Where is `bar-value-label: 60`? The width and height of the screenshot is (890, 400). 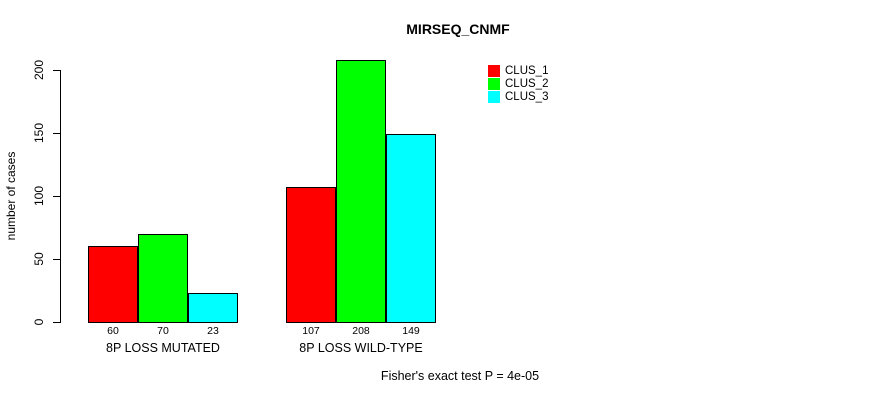 bar-value-label: 60 is located at coordinates (113, 331).